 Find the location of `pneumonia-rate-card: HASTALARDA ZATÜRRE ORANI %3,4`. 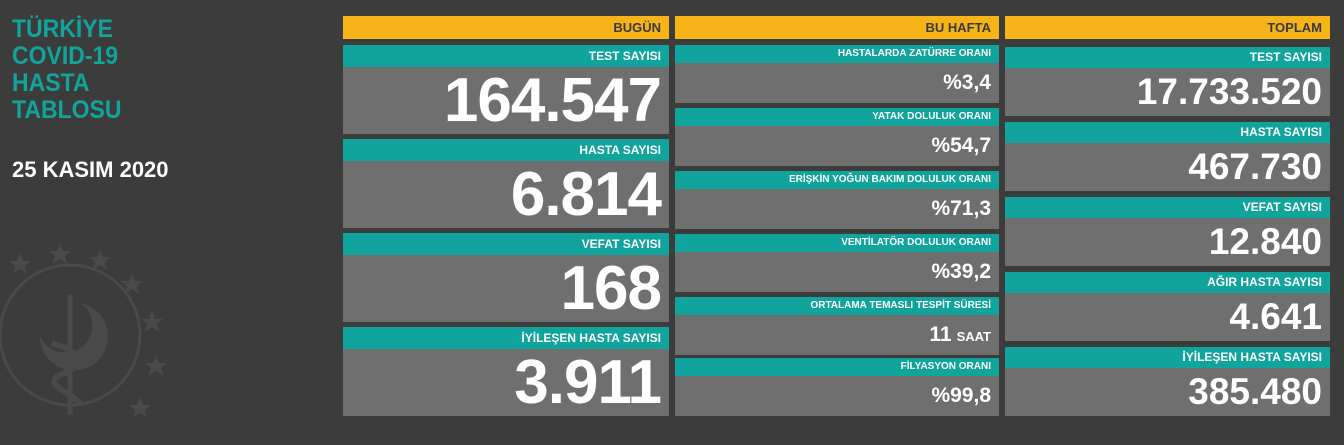

pneumonia-rate-card: HASTALARDA ZATÜRRE ORANI %3,4 is located at coordinates (837, 74).